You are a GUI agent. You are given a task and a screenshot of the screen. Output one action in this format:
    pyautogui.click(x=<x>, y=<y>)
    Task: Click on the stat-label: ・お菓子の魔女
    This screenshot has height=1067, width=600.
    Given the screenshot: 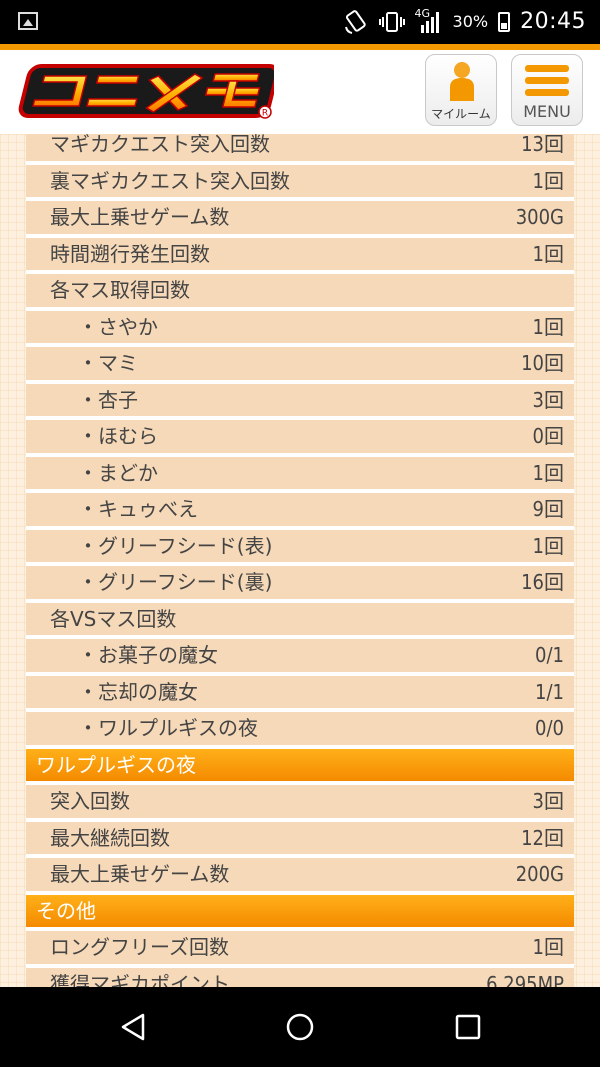 What is the action you would take?
    pyautogui.click(x=148, y=655)
    